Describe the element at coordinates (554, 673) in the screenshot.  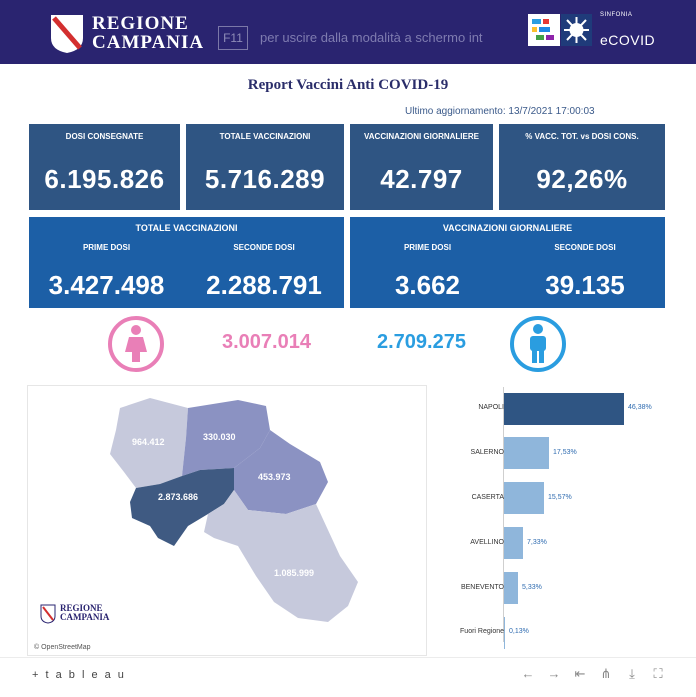
I see `redo-icon: →` at that location.